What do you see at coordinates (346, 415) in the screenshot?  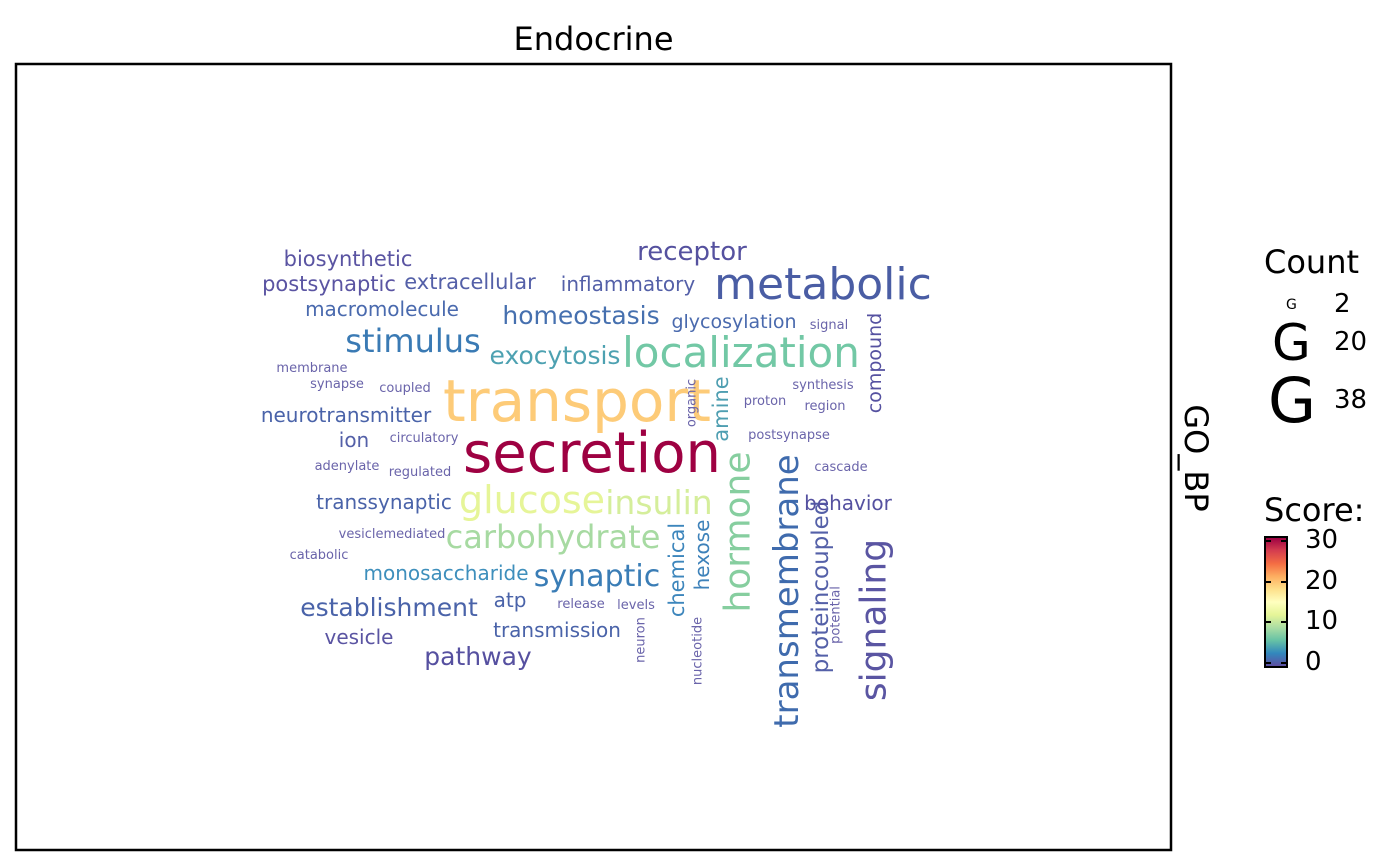 I see `word-neurotransmitter: neurotransmitter` at bounding box center [346, 415].